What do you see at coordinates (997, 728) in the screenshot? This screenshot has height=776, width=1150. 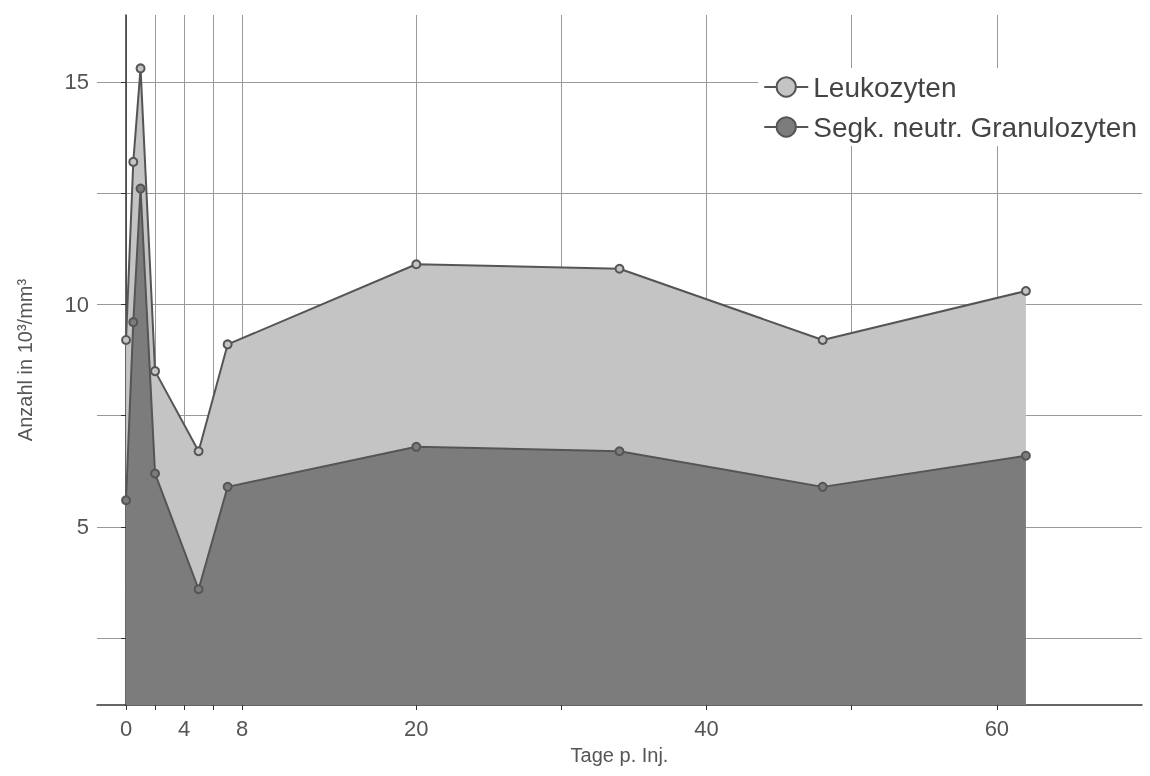 I see `x-tick-label: 60` at bounding box center [997, 728].